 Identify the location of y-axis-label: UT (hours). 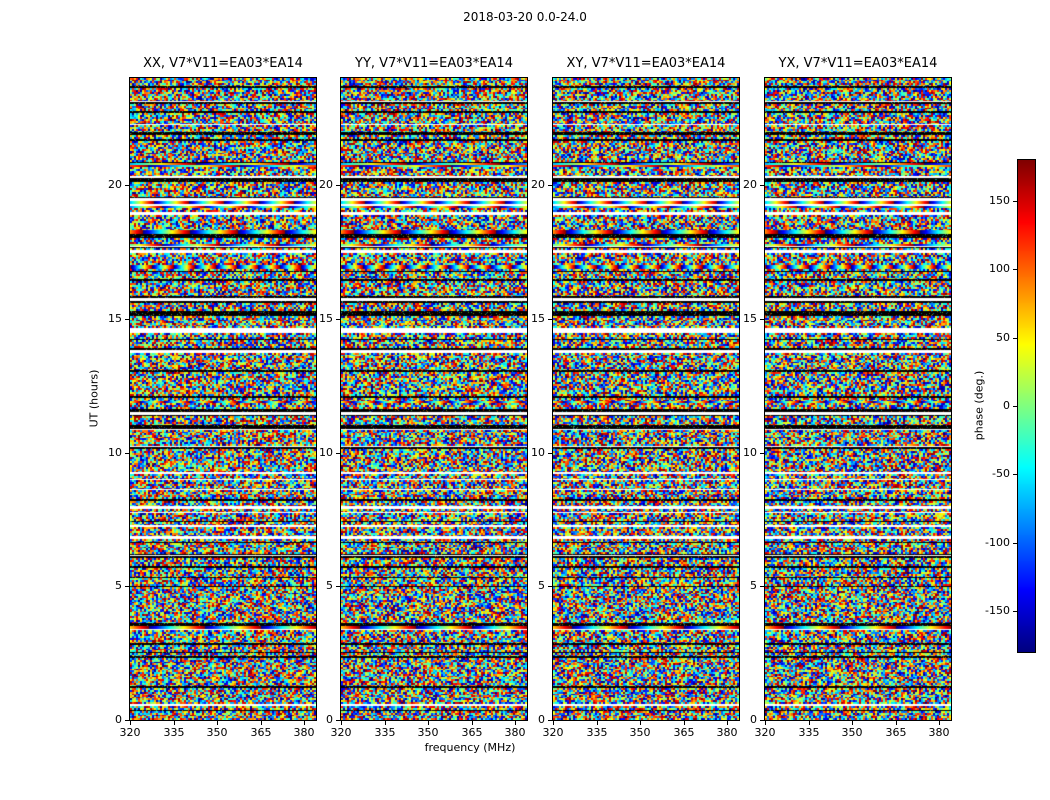
(94, 398).